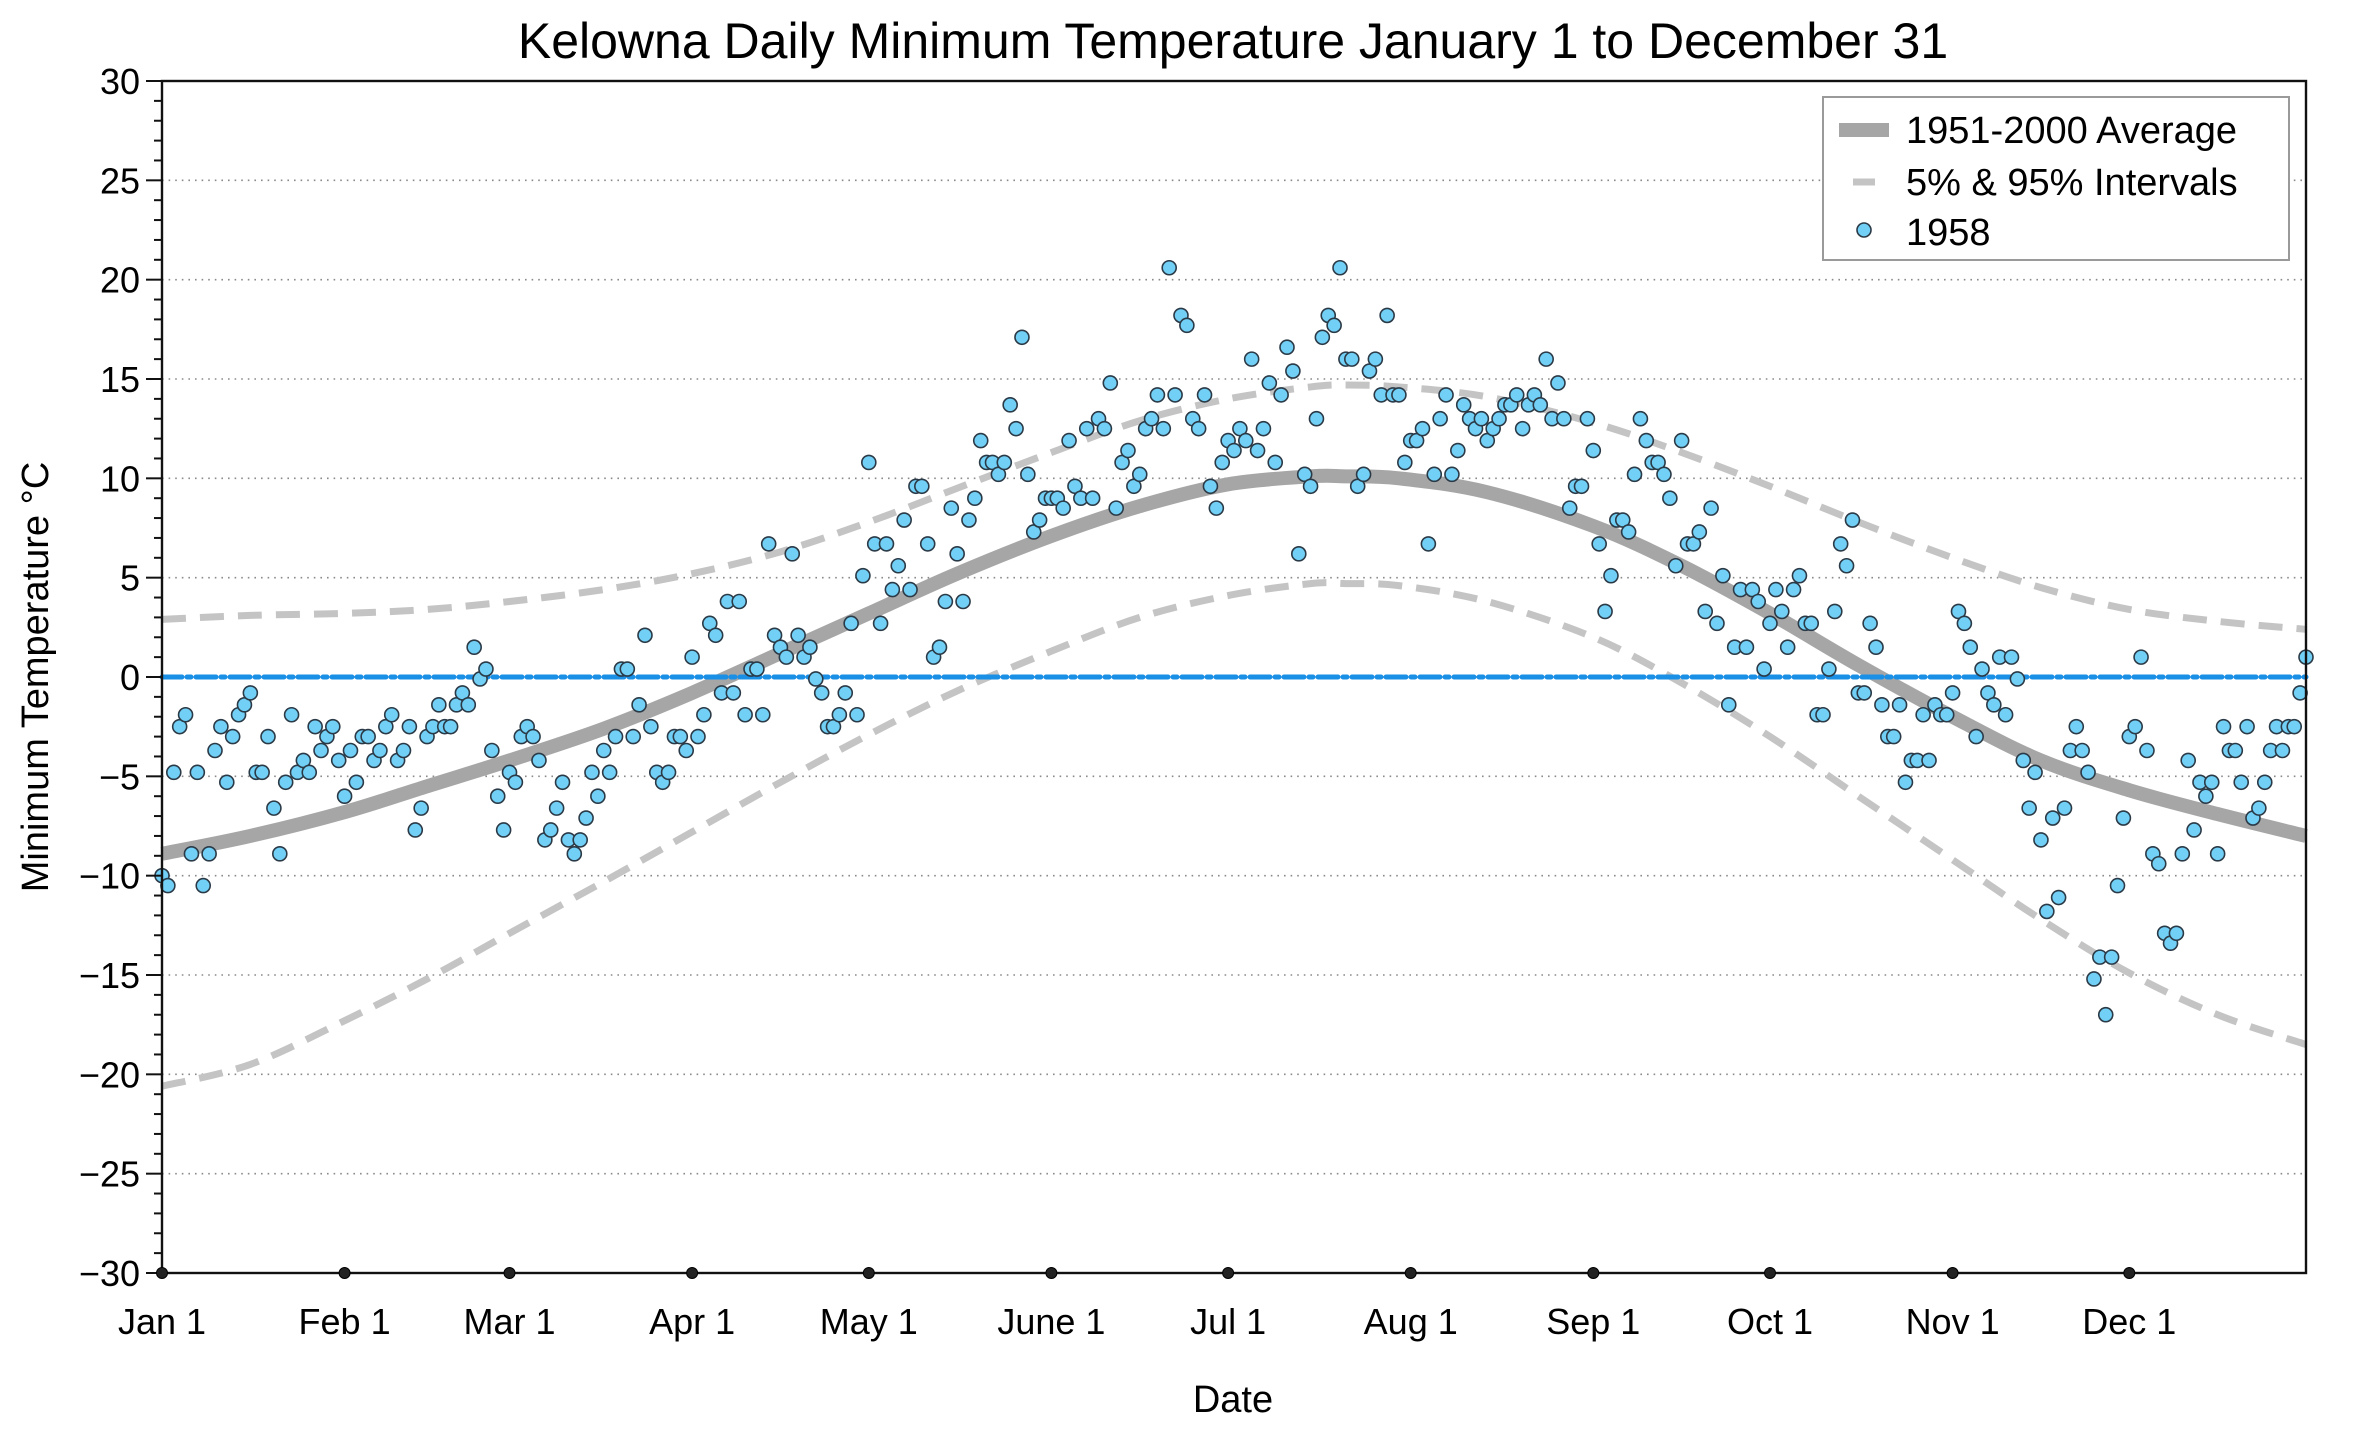 The width and height of the screenshot is (2360, 1437). Describe the element at coordinates (1948, 233) in the screenshot. I see `legend-1958-label: 1958` at that location.